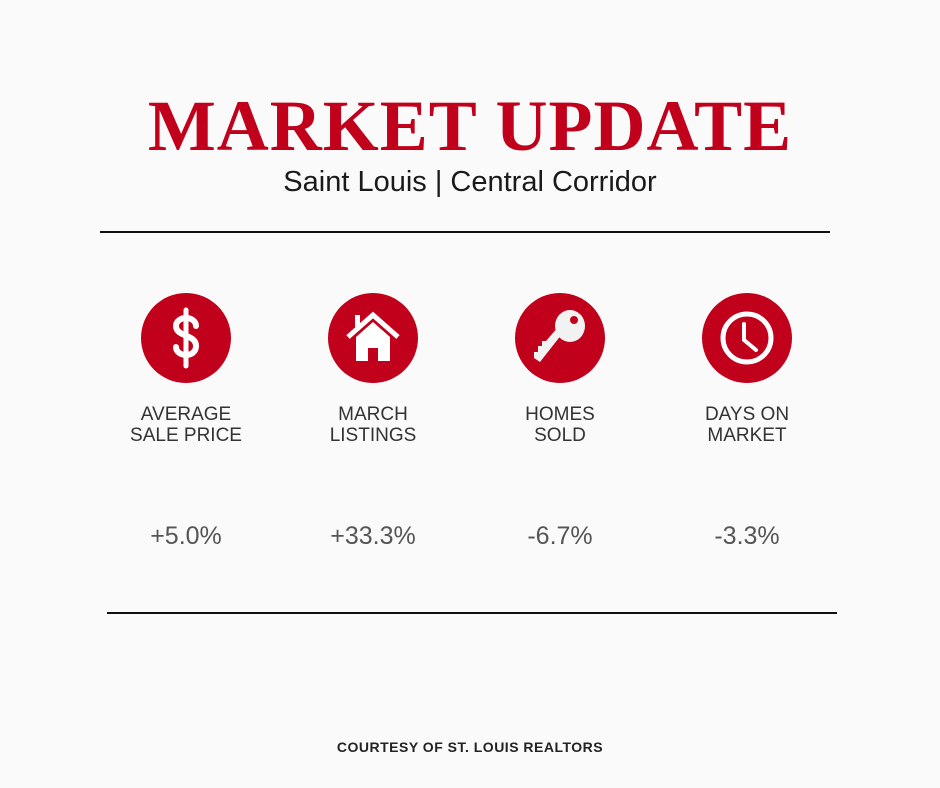 This screenshot has width=940, height=788. I want to click on bottom-divider, so click(472, 613).